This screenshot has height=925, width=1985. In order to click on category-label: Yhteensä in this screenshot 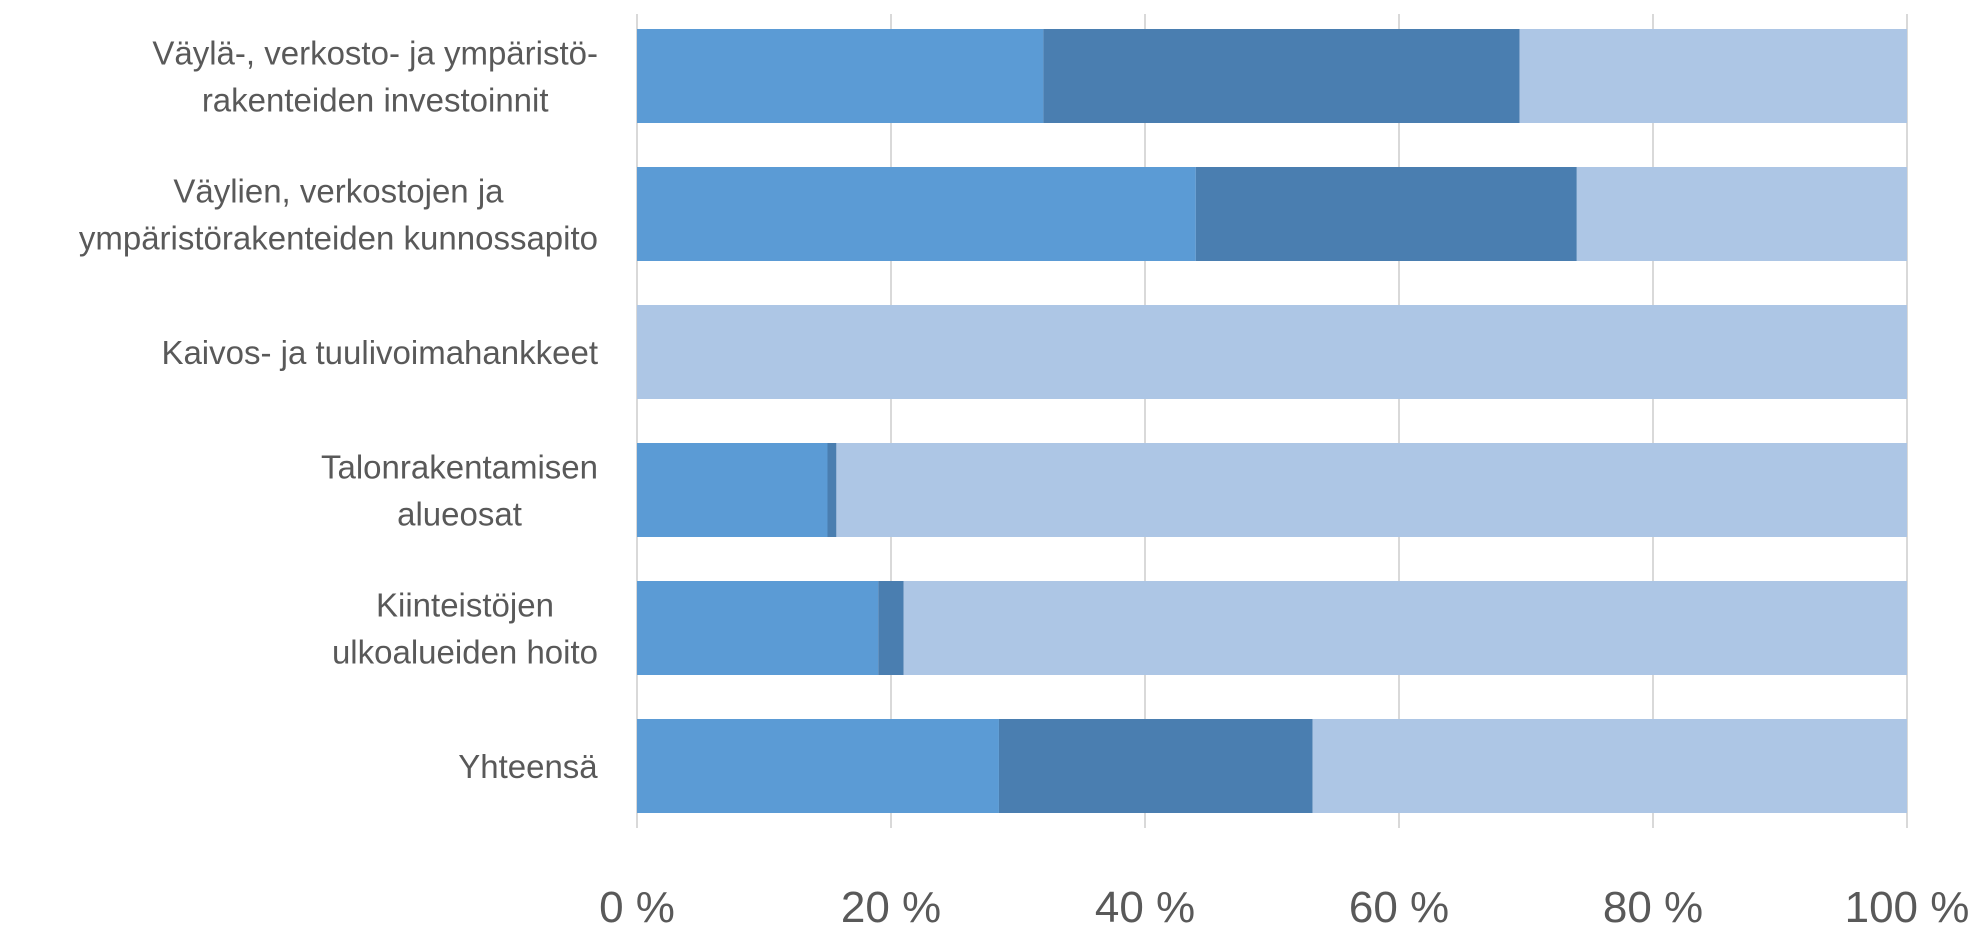, I will do `click(528, 766)`.